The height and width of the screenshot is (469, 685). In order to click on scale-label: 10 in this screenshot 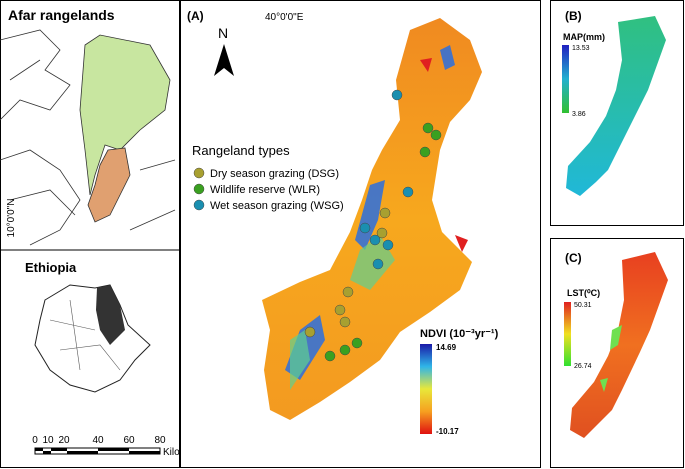, I will do `click(48, 440)`.